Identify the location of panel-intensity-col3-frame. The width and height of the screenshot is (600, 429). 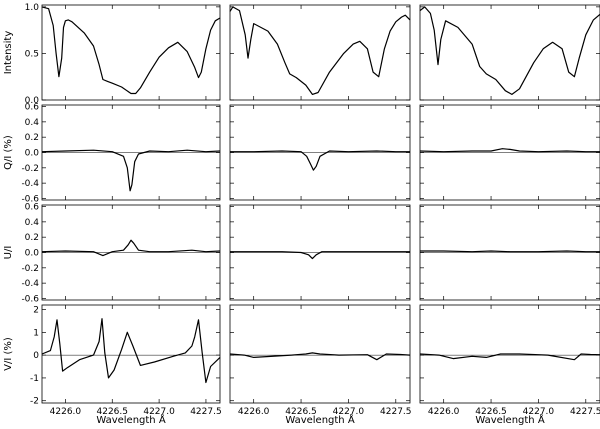
(509, 52).